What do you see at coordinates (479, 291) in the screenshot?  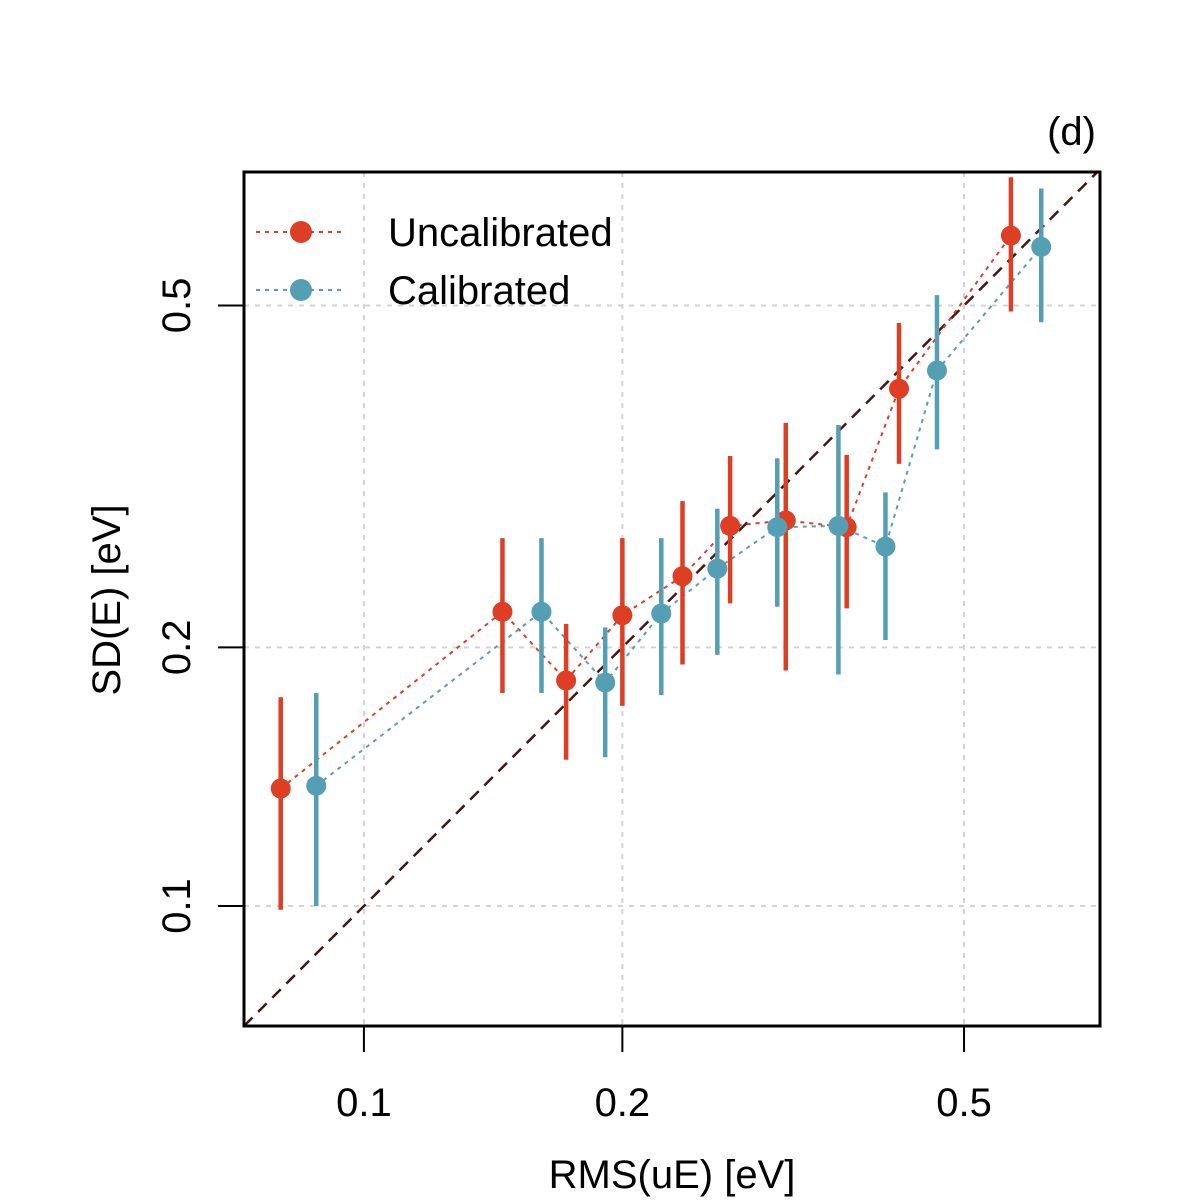 I see `legend-label: Calibrated` at bounding box center [479, 291].